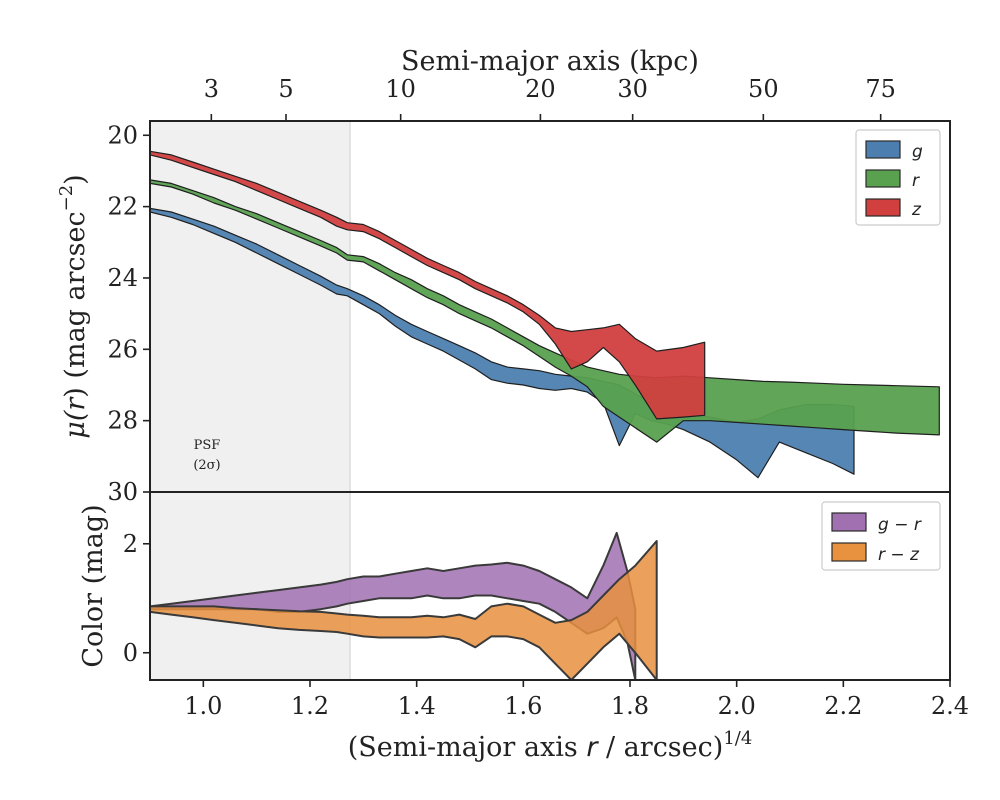 This screenshot has height=800, width=1000. I want to click on xtick-label: 2.2, so click(843, 706).